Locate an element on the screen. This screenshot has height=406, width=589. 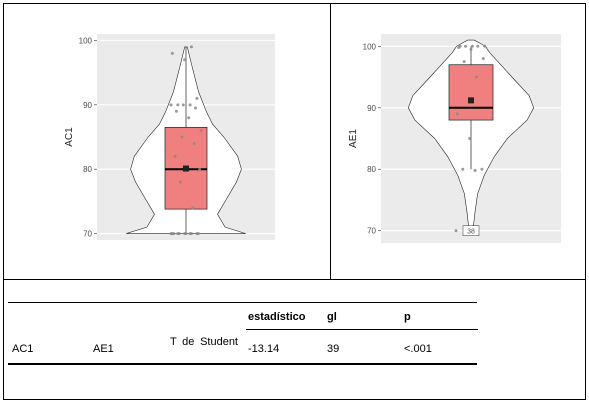
ae1-tick-label: 80 is located at coordinates (371, 169).